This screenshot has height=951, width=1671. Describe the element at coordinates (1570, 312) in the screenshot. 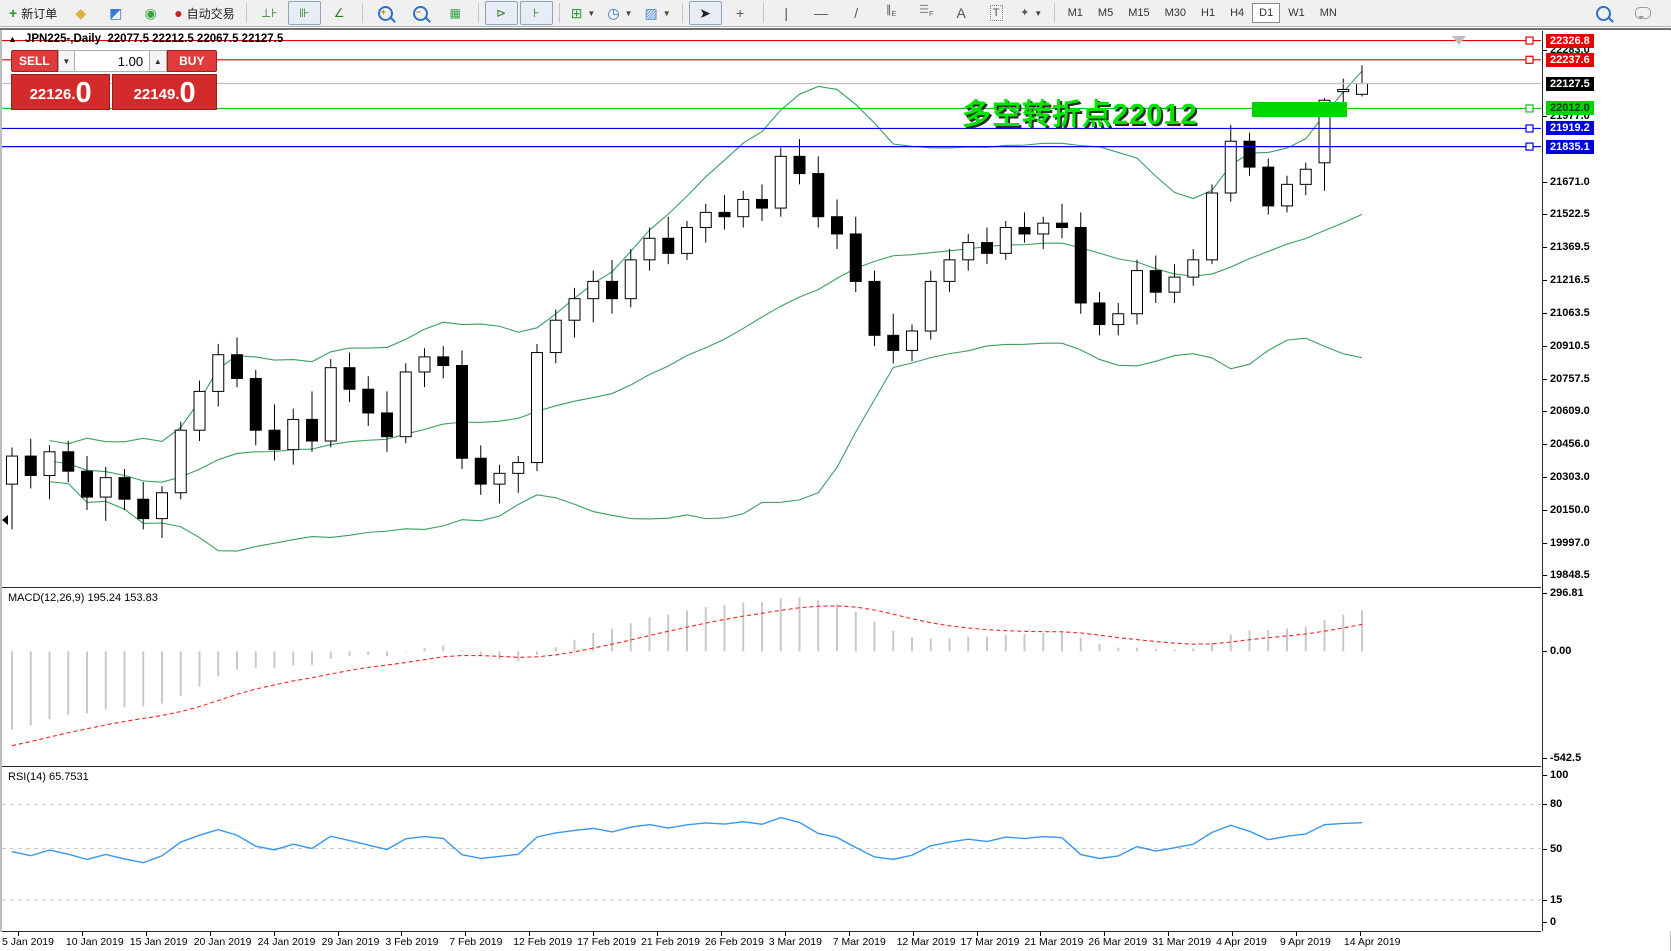

I see `price-tick-label: 21063.5` at that location.